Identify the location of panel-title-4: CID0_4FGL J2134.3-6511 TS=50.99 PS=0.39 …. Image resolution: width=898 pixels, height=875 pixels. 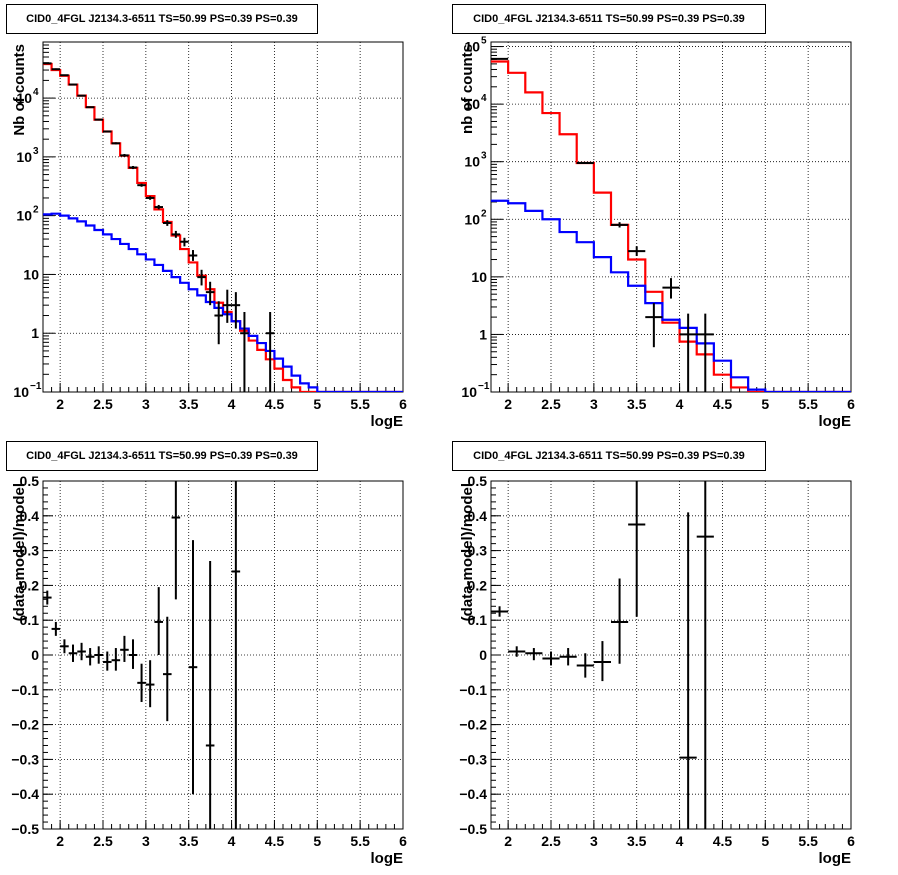
(609, 456).